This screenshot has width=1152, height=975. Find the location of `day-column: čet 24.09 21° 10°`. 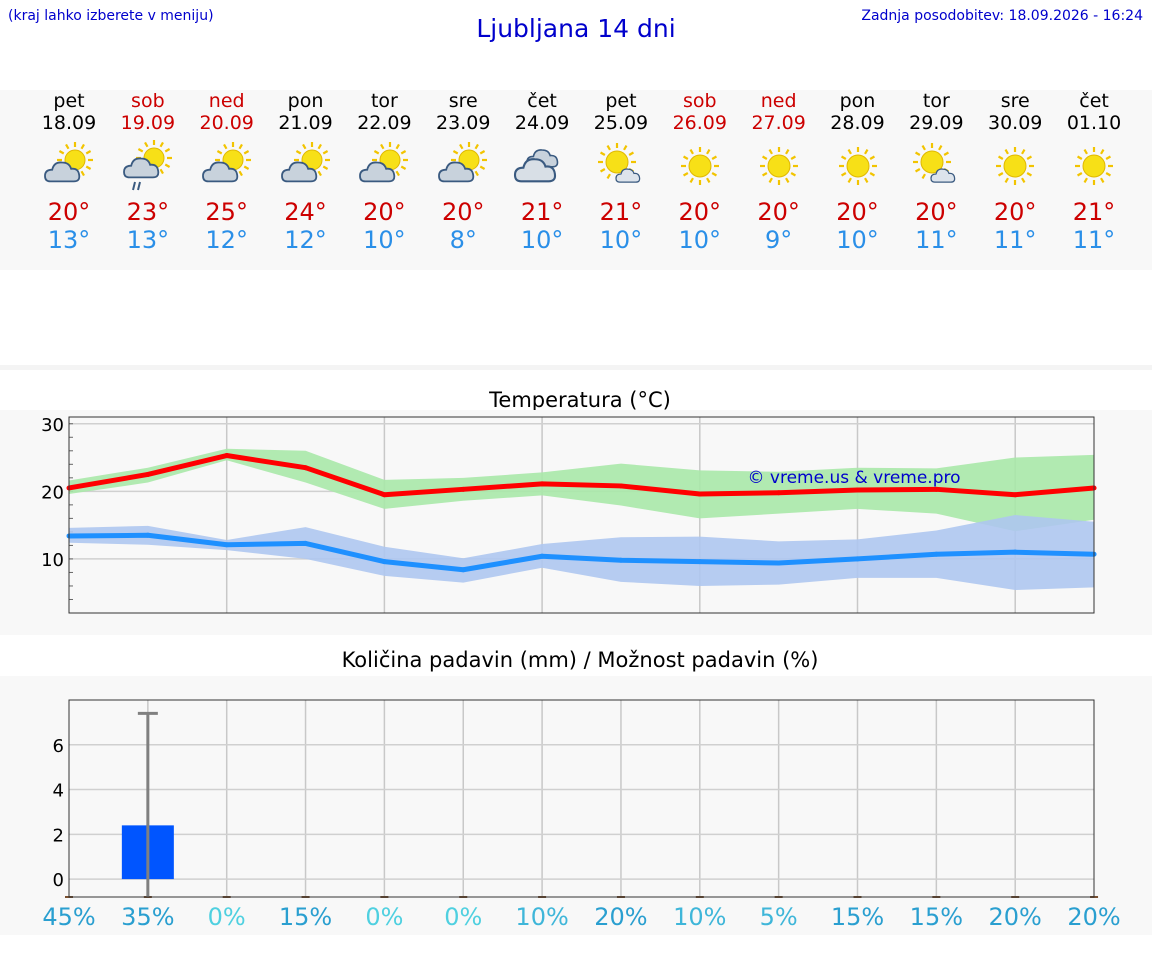

day-column: čet 24.09 21° 10° is located at coordinates (542, 172).